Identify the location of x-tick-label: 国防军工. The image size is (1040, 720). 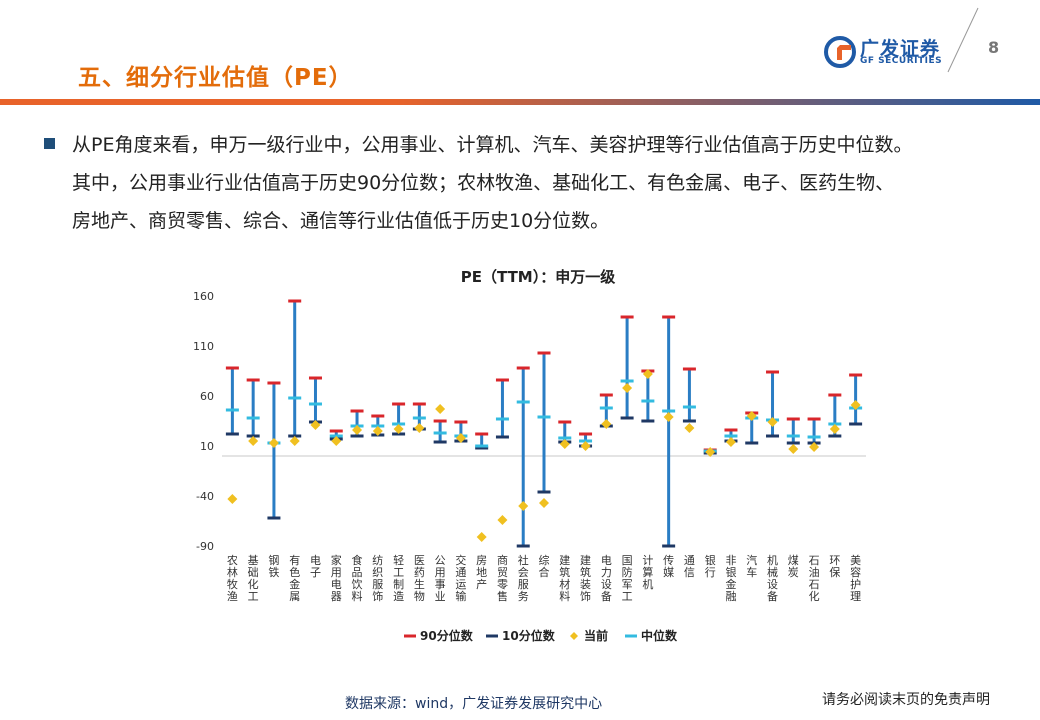
(627, 578).